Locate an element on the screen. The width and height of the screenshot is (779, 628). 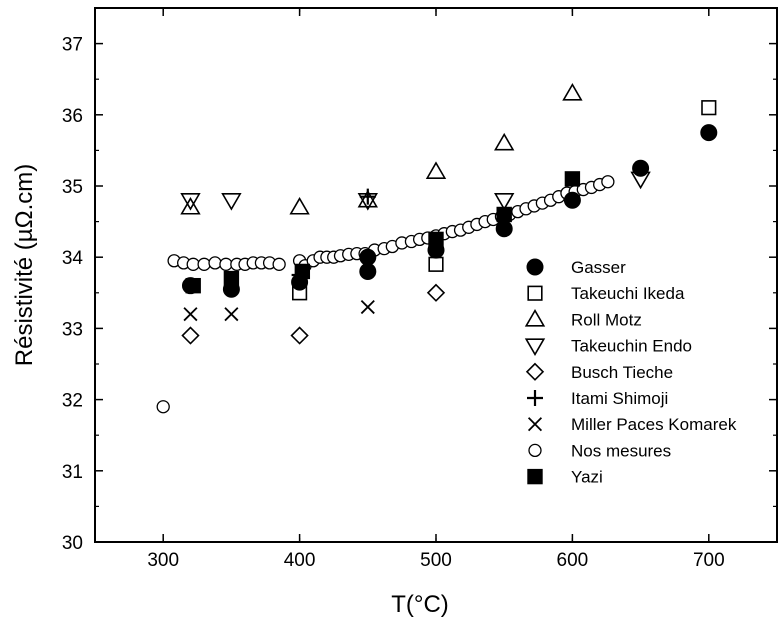
x-tick-label: 600 is located at coordinates (573, 560).